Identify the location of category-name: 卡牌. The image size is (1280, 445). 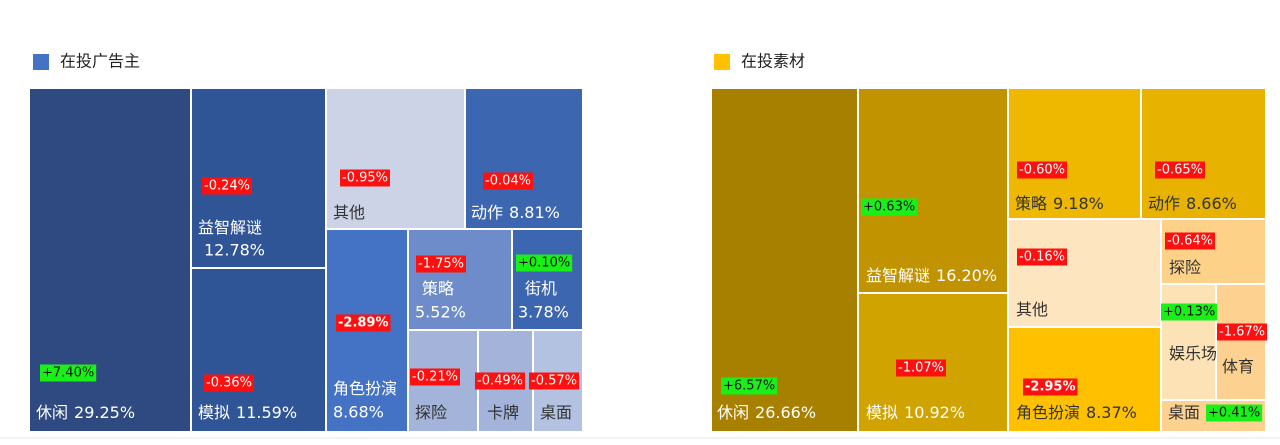
(503, 412).